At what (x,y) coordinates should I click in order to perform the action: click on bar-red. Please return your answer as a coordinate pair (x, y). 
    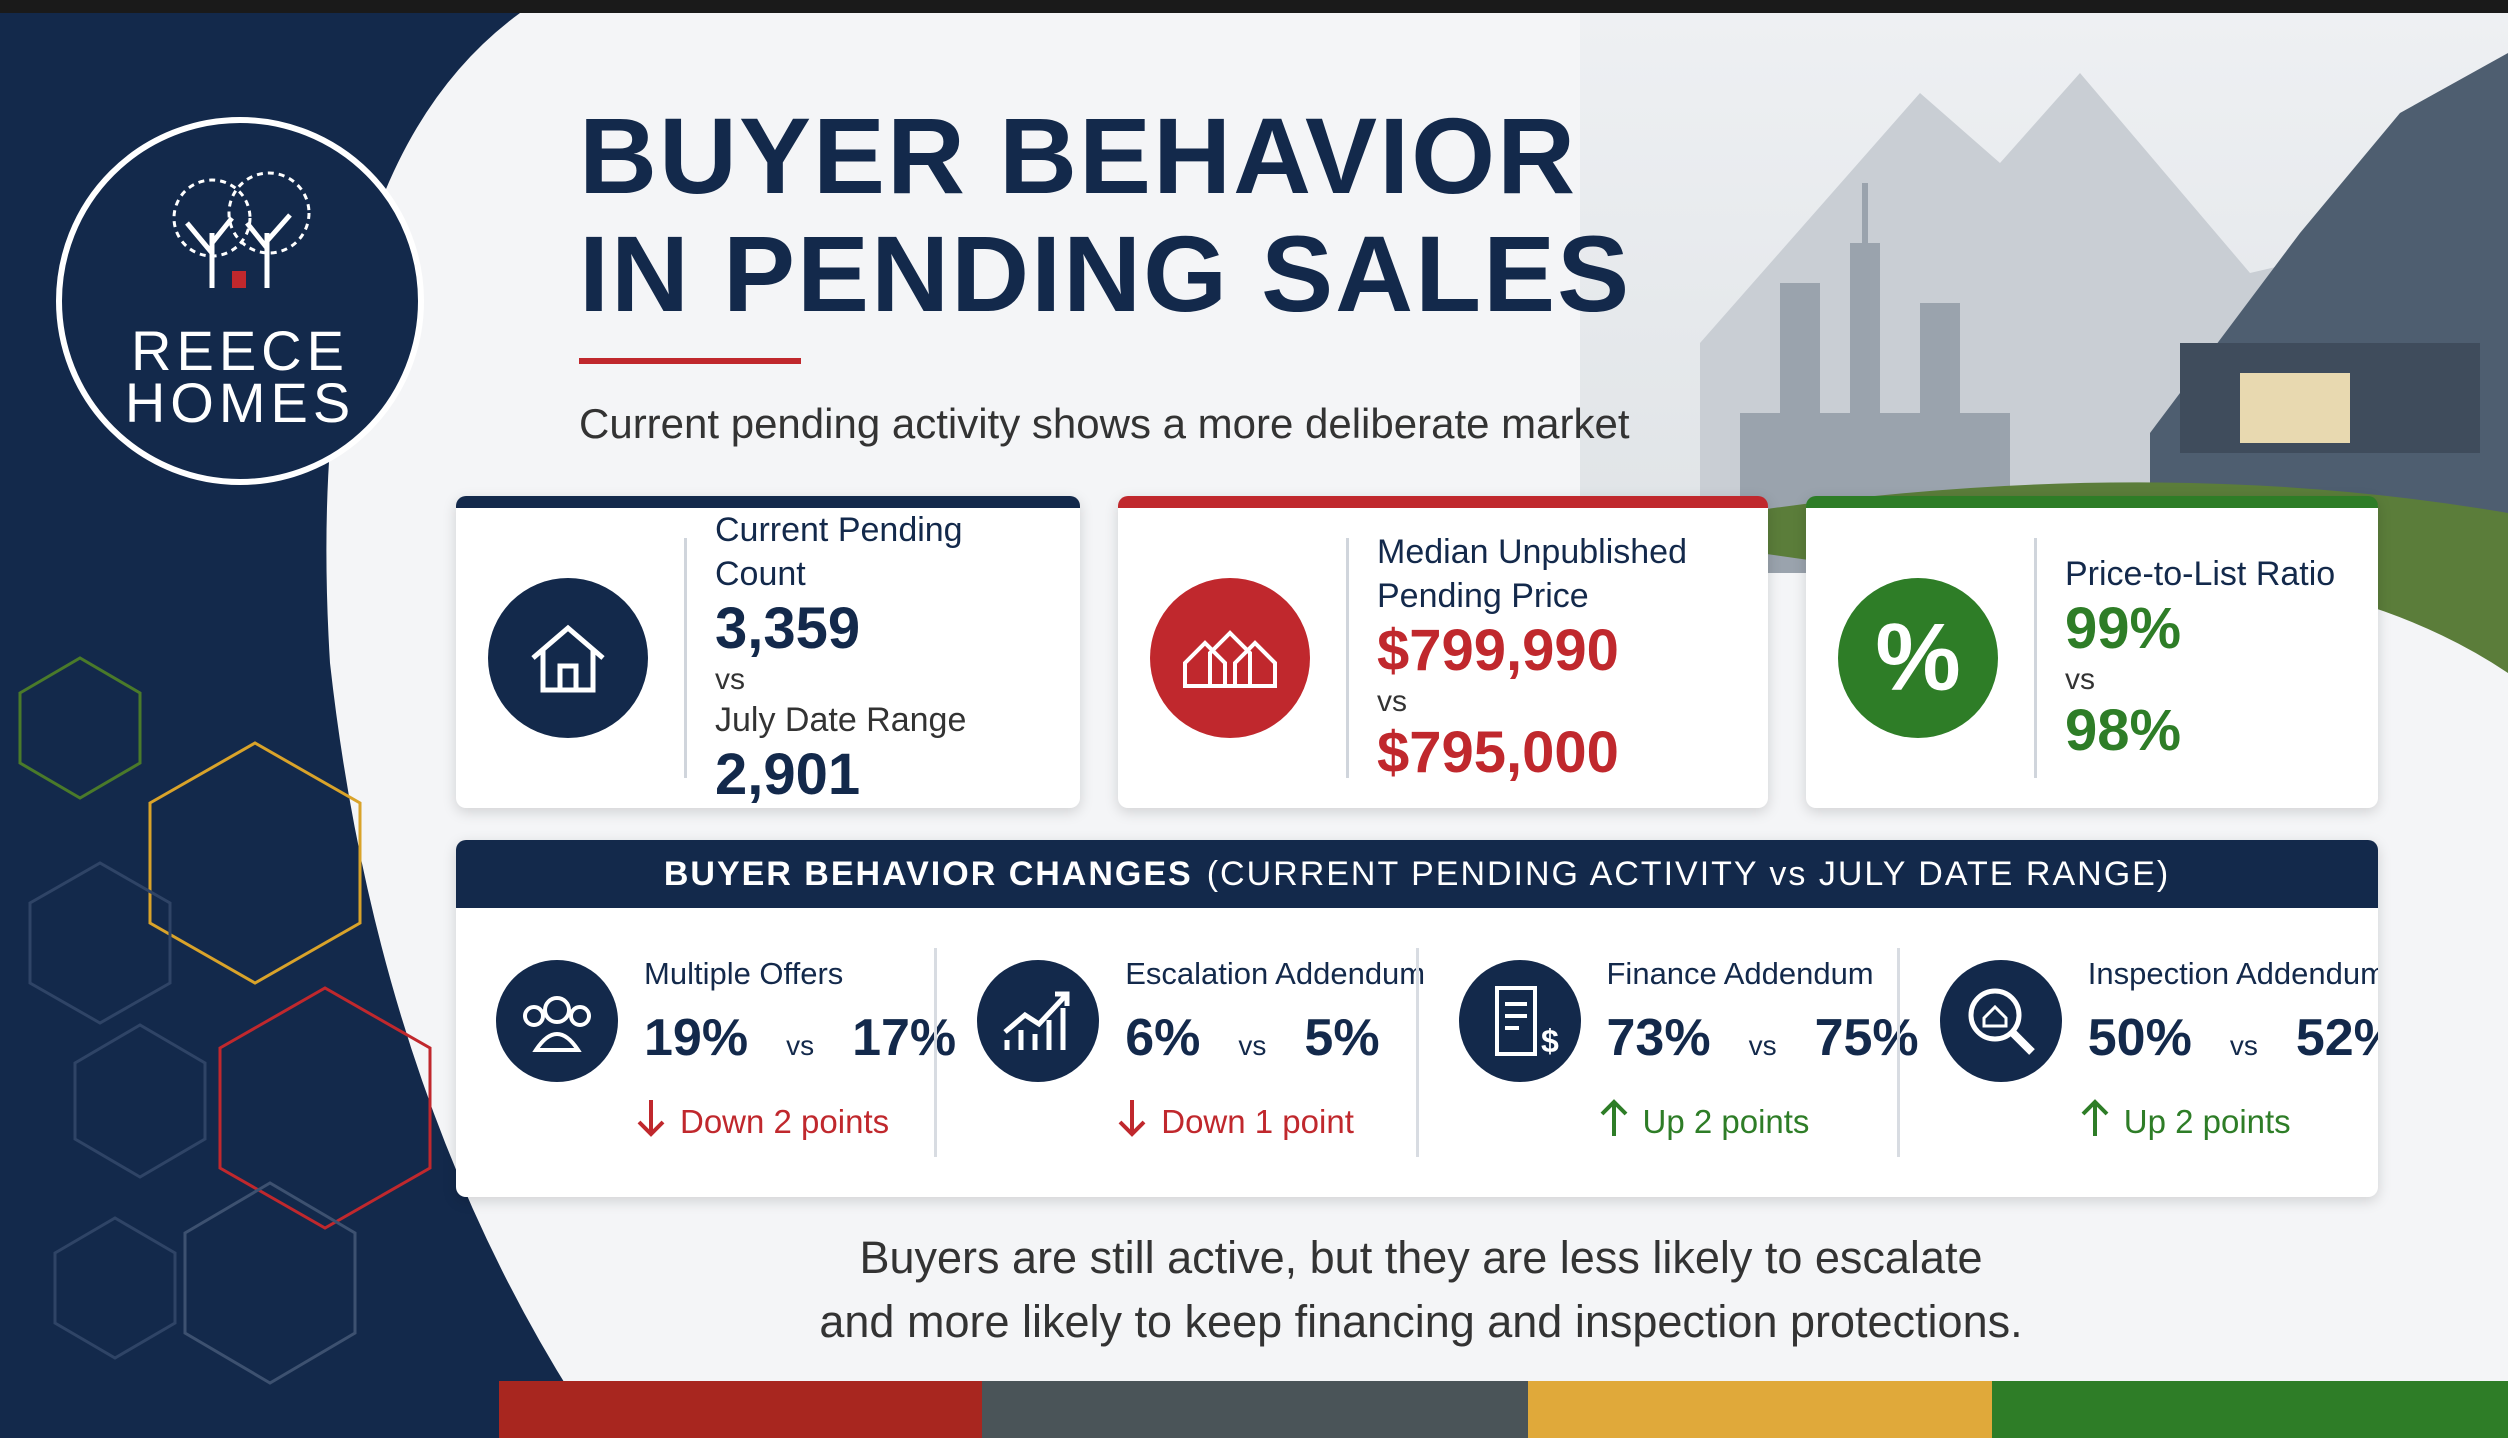
    Looking at the image, I should click on (740, 1409).